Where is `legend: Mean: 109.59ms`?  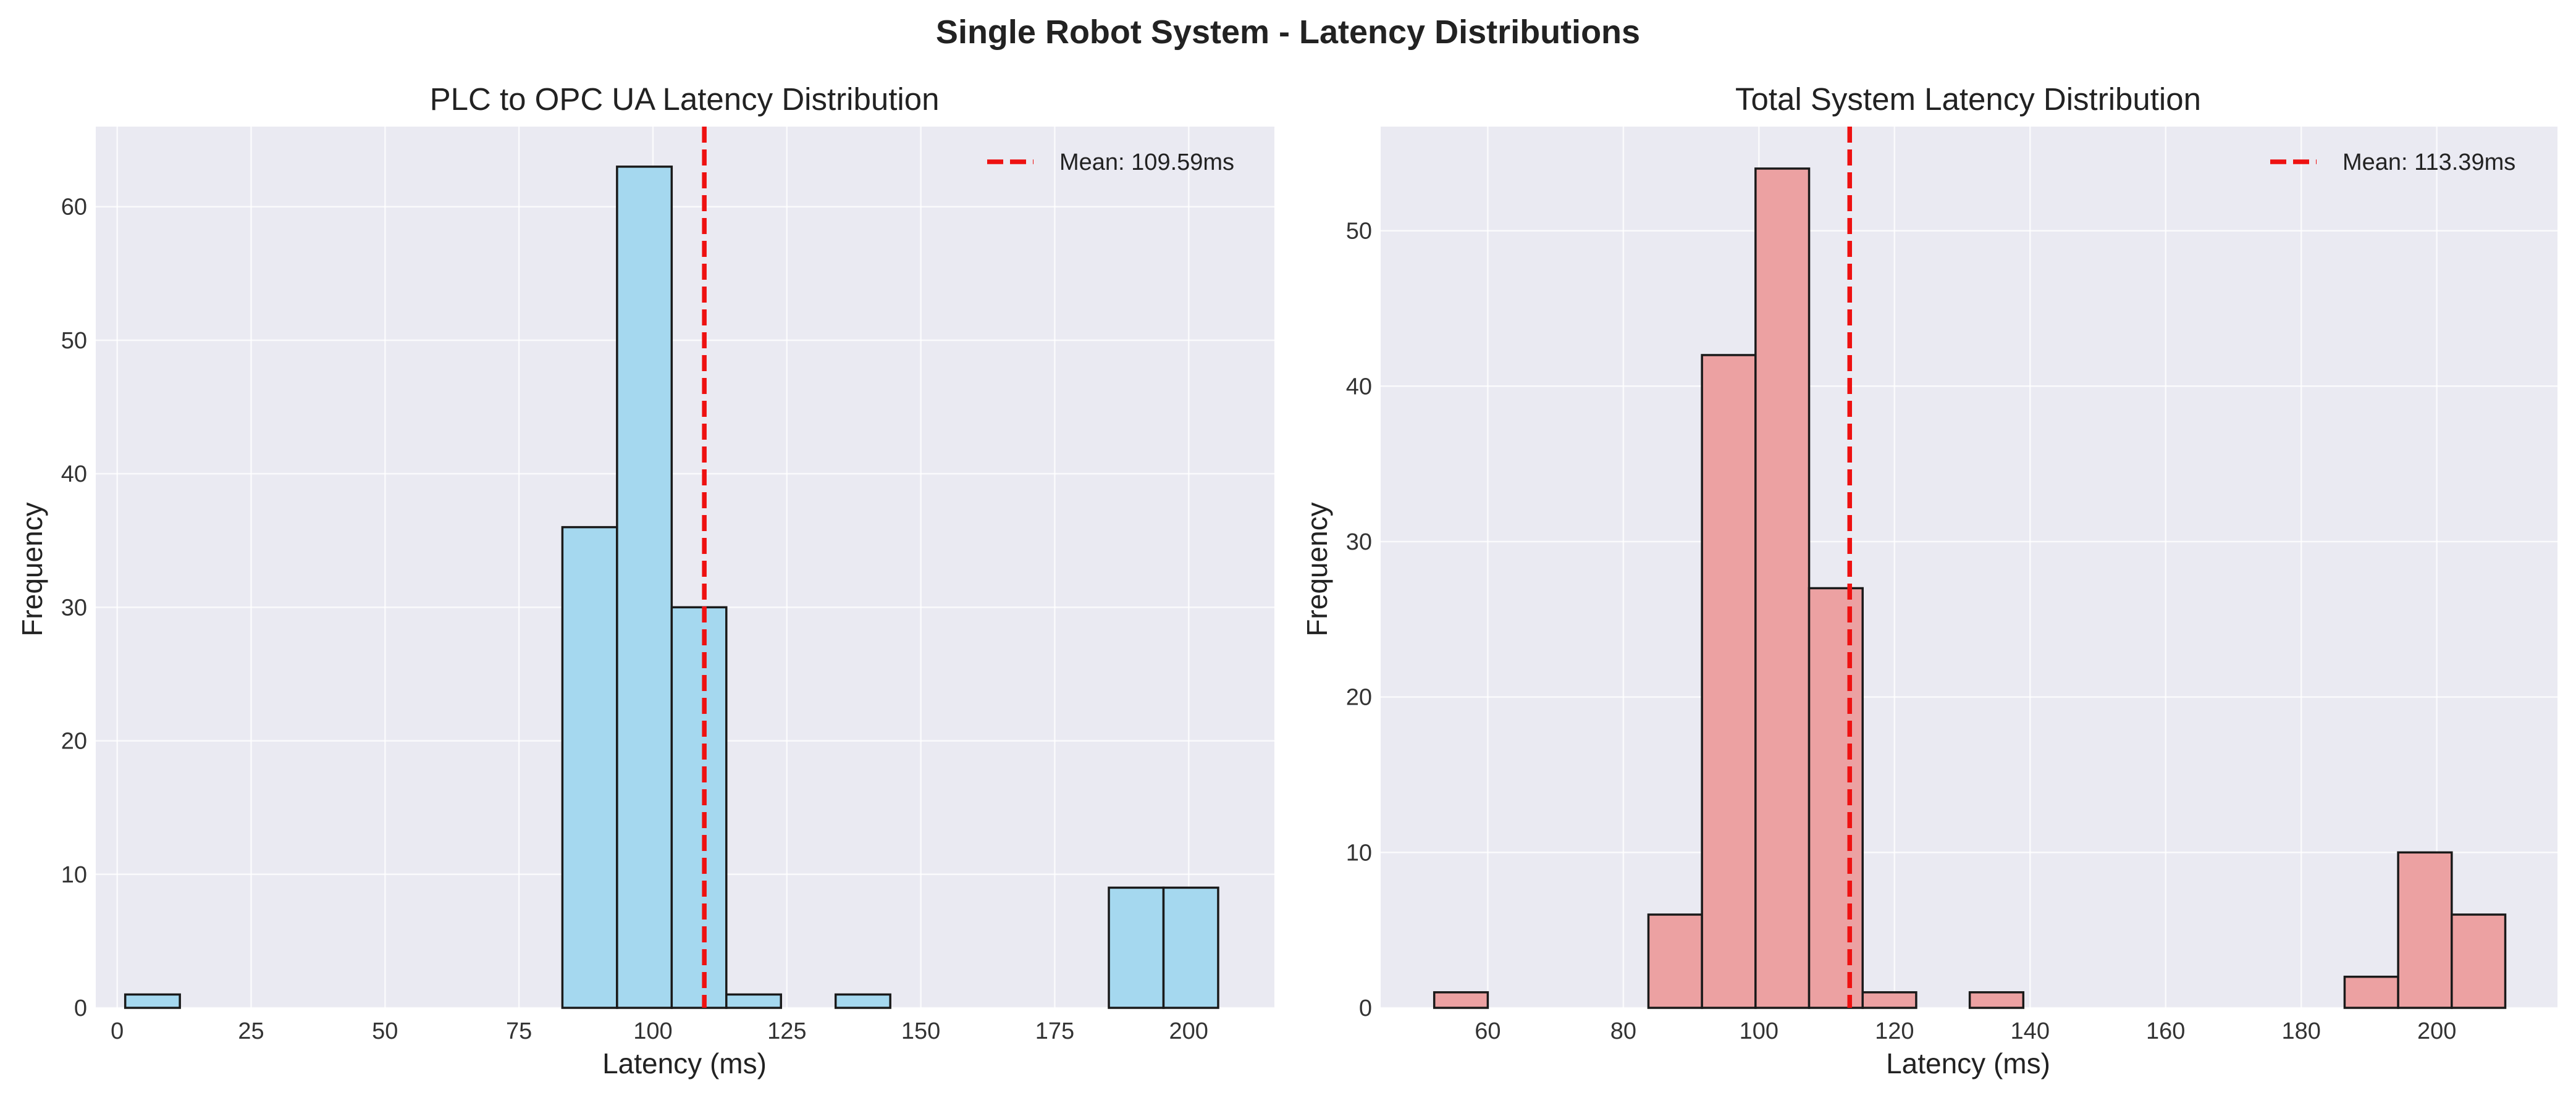 legend: Mean: 109.59ms is located at coordinates (1110, 162).